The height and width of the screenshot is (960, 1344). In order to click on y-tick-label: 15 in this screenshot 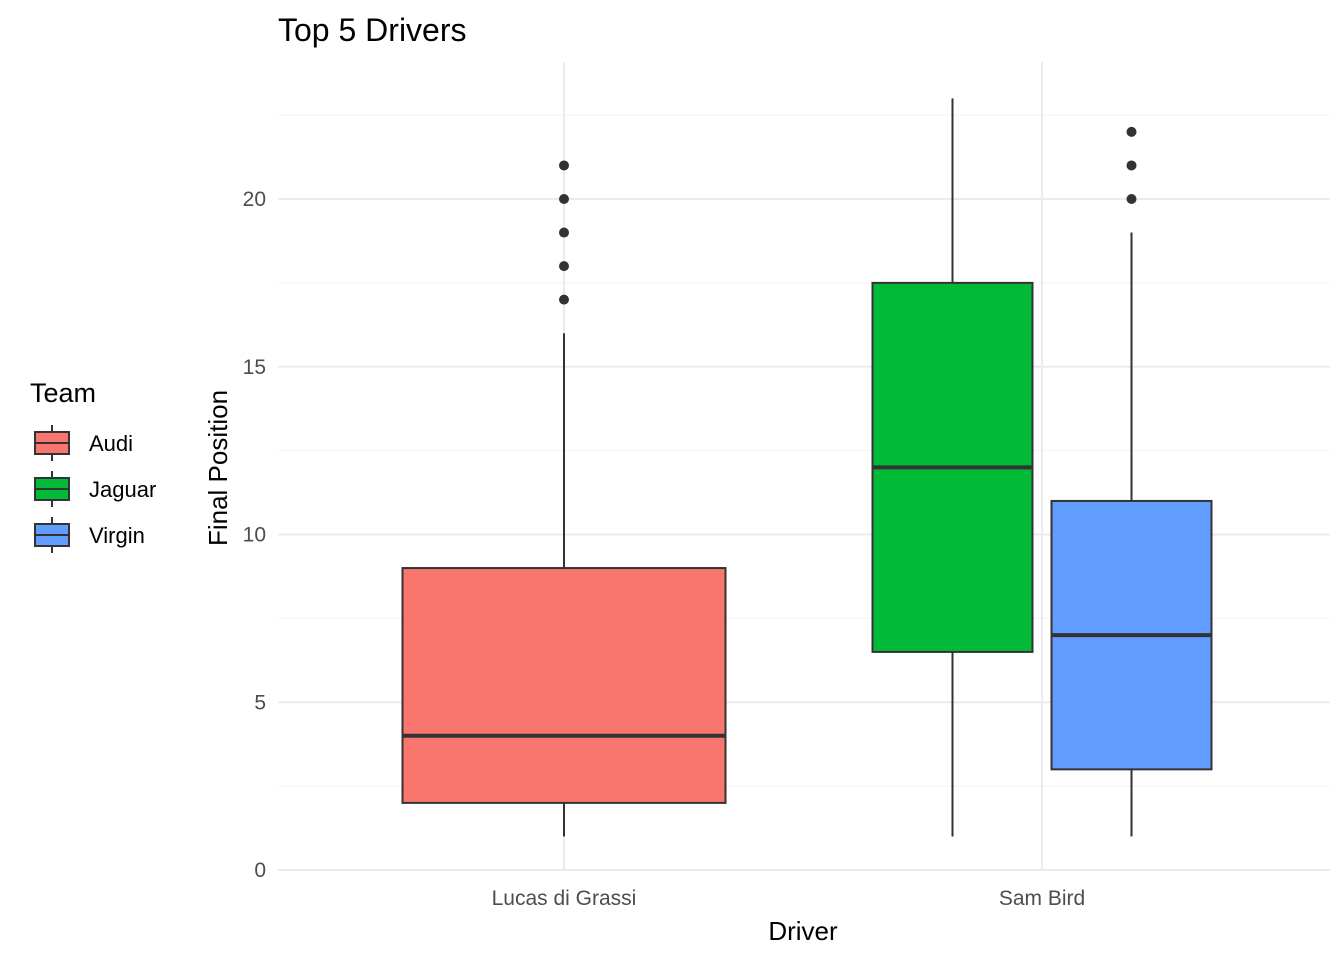, I will do `click(254, 367)`.